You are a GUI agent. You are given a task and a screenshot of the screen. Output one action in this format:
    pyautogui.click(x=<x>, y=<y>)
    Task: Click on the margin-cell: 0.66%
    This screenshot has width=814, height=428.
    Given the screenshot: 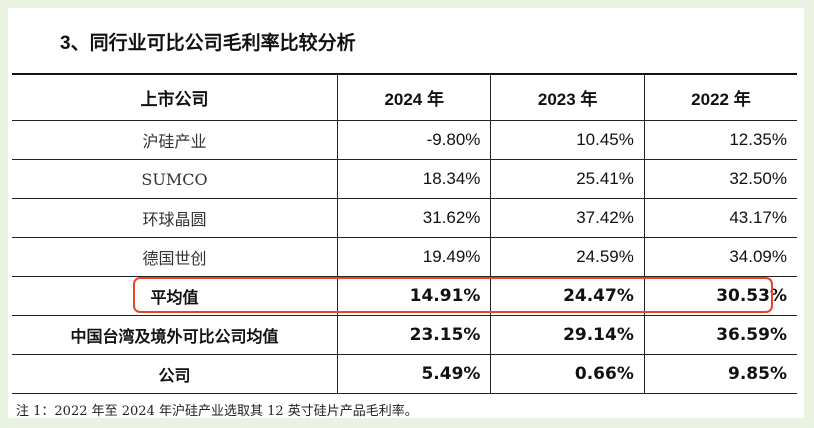 What is the action you would take?
    pyautogui.click(x=567, y=374)
    